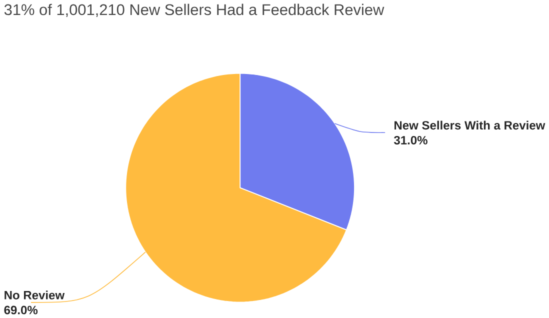  What do you see at coordinates (470, 125) in the screenshot?
I see `slice-label: New Sellers With a Review` at bounding box center [470, 125].